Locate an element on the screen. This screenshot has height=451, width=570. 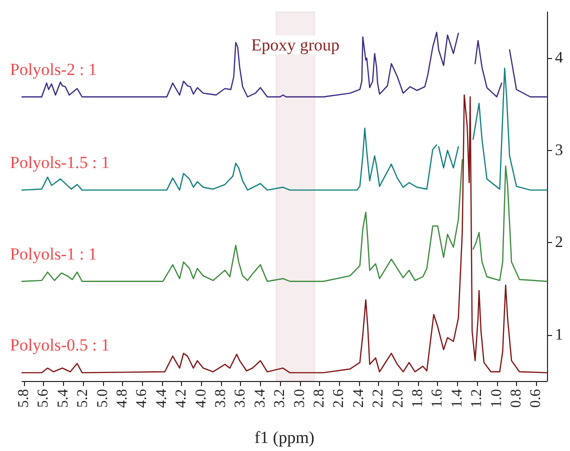
x-tick-label: 1.6 is located at coordinates (438, 398).